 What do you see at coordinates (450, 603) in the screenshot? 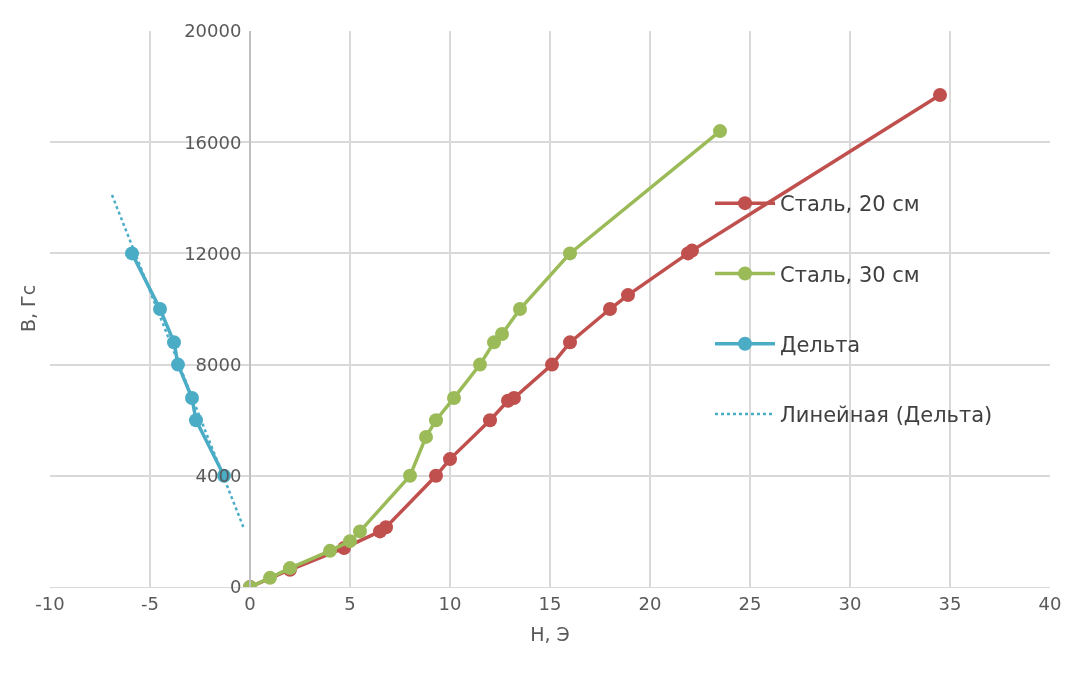
I see `x-tick-label: 10` at bounding box center [450, 603].